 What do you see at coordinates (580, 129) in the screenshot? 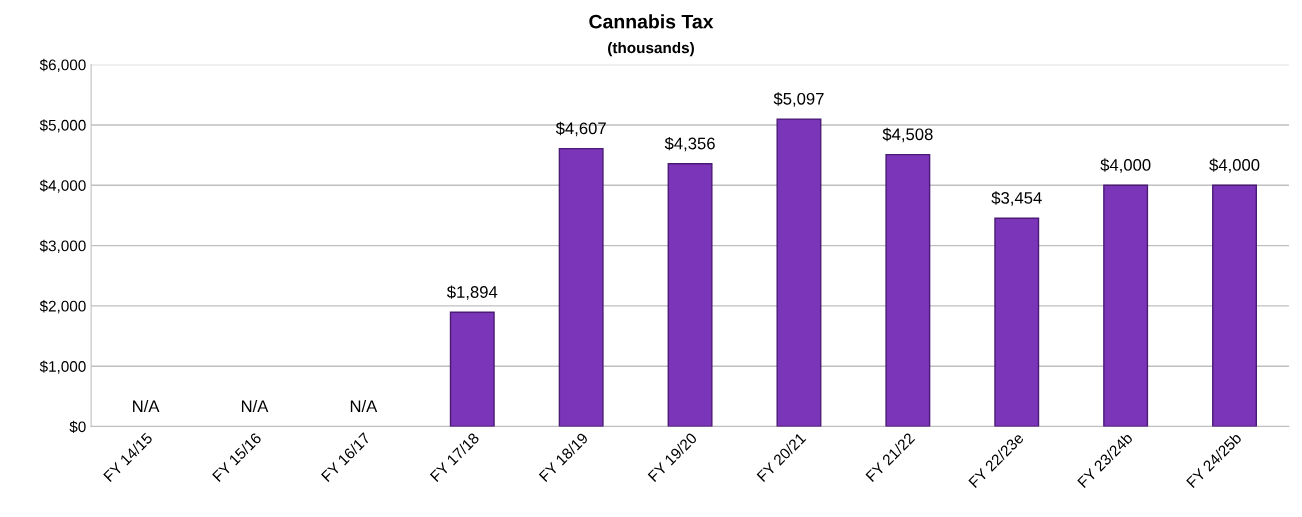
I see `data-label: $4,607` at bounding box center [580, 129].